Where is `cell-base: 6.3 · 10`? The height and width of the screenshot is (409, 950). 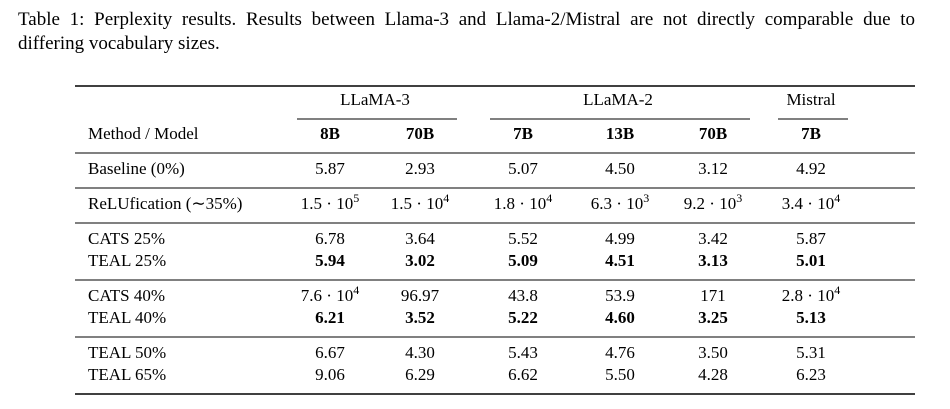
cell-base: 6.3 · 10 is located at coordinates (617, 203).